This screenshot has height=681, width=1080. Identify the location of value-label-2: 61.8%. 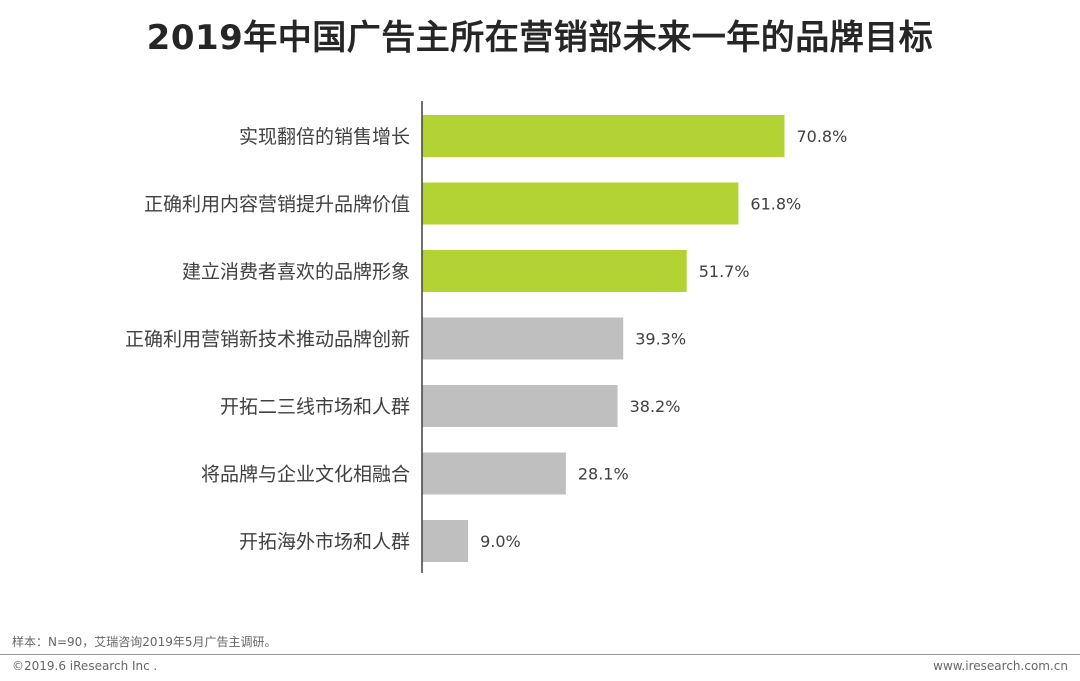
(775, 204).